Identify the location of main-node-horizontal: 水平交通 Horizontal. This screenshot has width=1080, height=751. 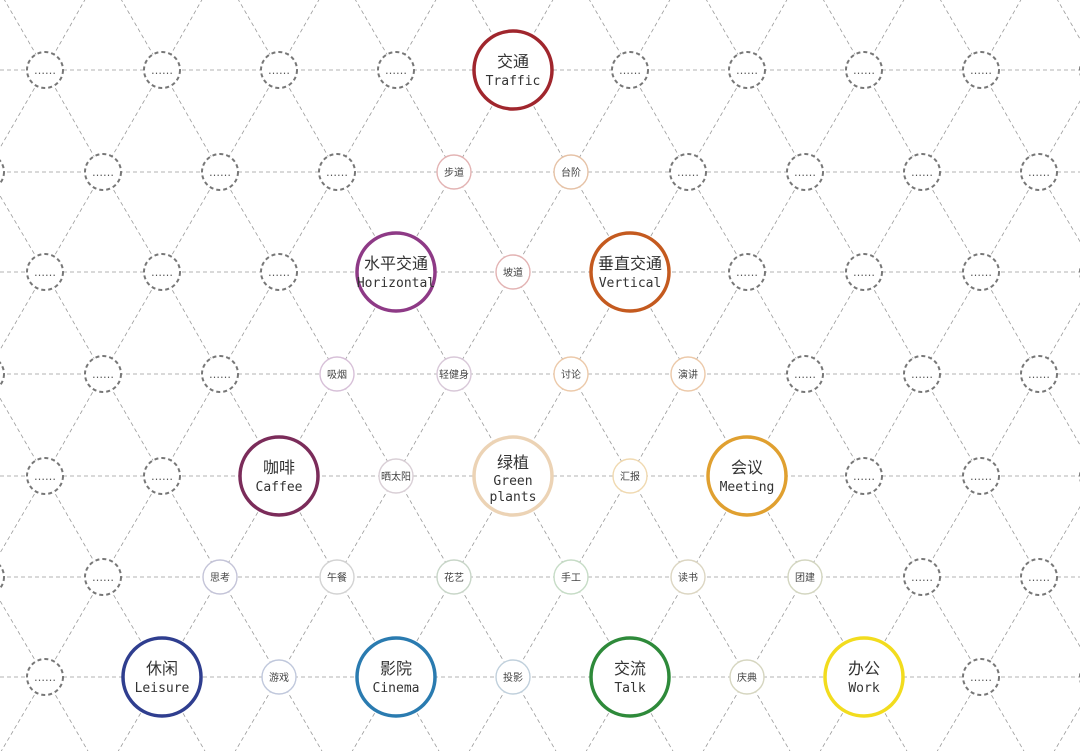
(396, 272).